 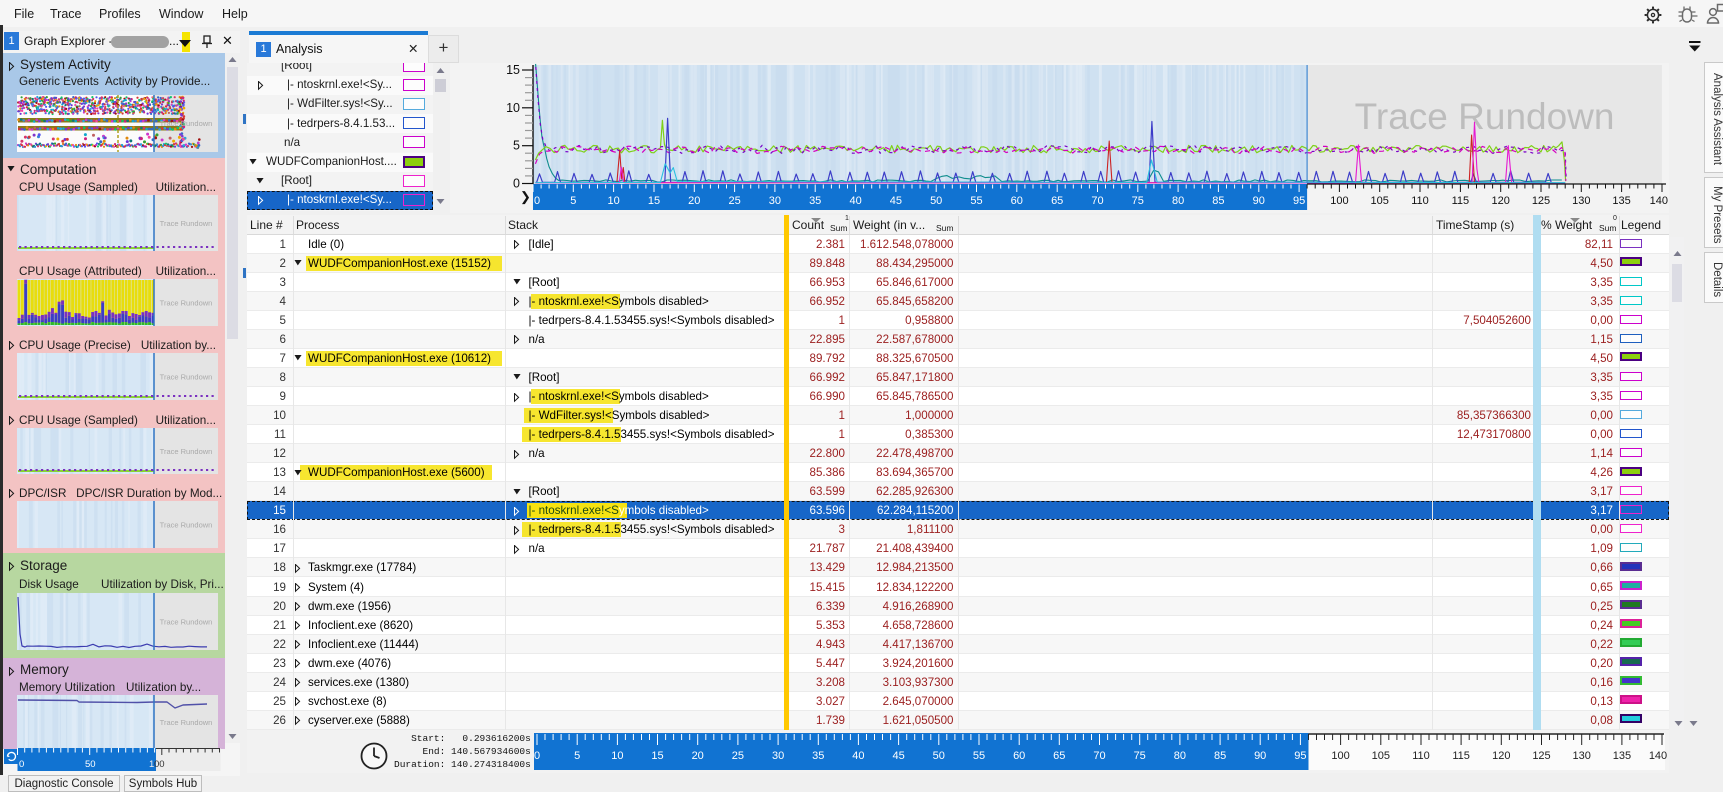 I want to click on svg-text: 00, so click(x=159, y=764).